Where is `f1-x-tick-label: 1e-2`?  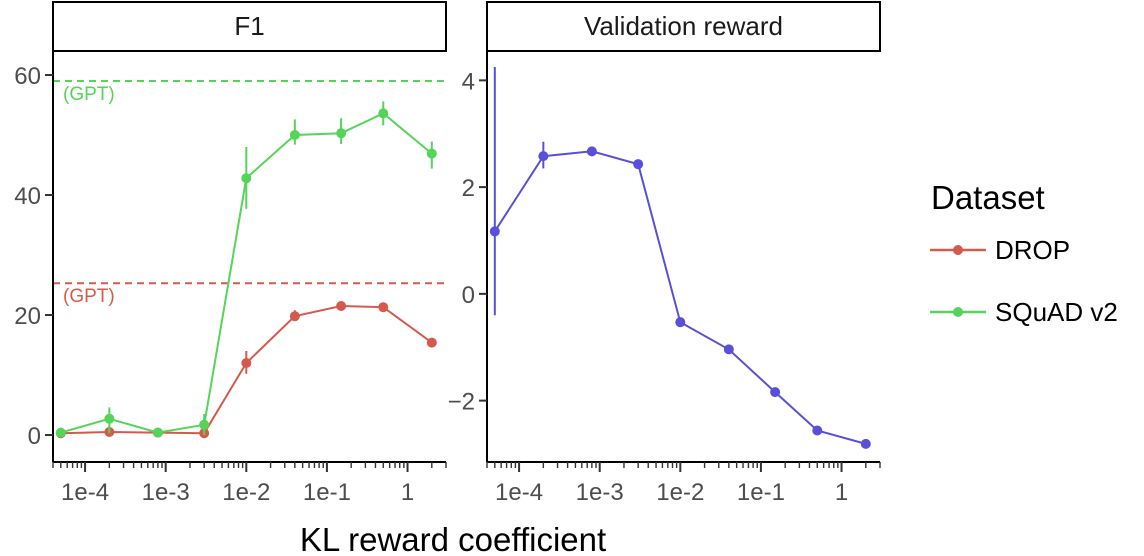 f1-x-tick-label: 1e-2 is located at coordinates (246, 492).